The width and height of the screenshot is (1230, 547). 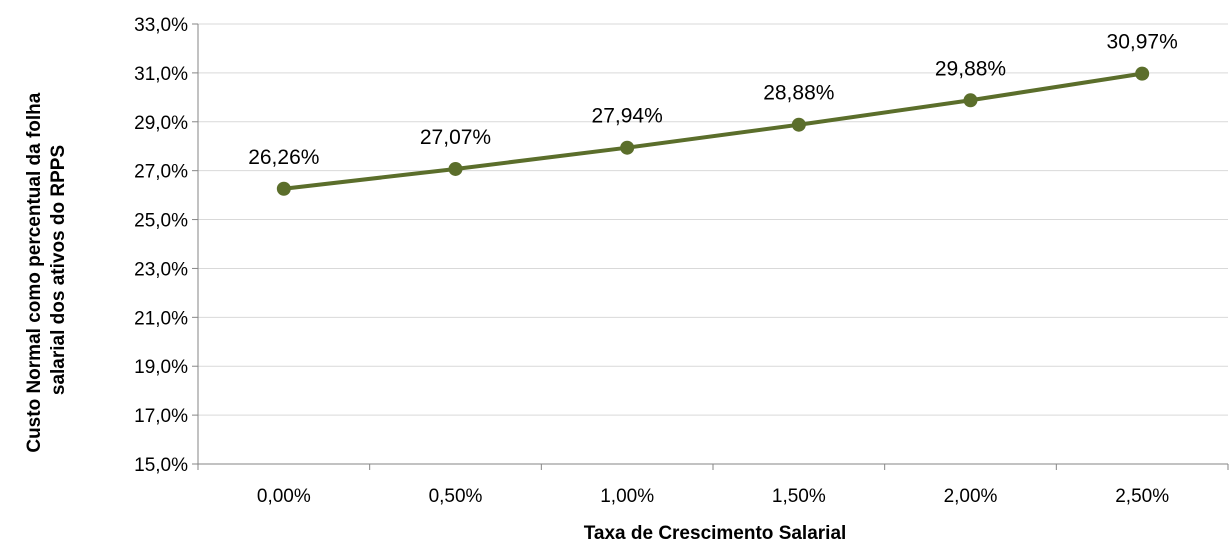 I want to click on y-tick-label: 25,0%, so click(x=161, y=221).